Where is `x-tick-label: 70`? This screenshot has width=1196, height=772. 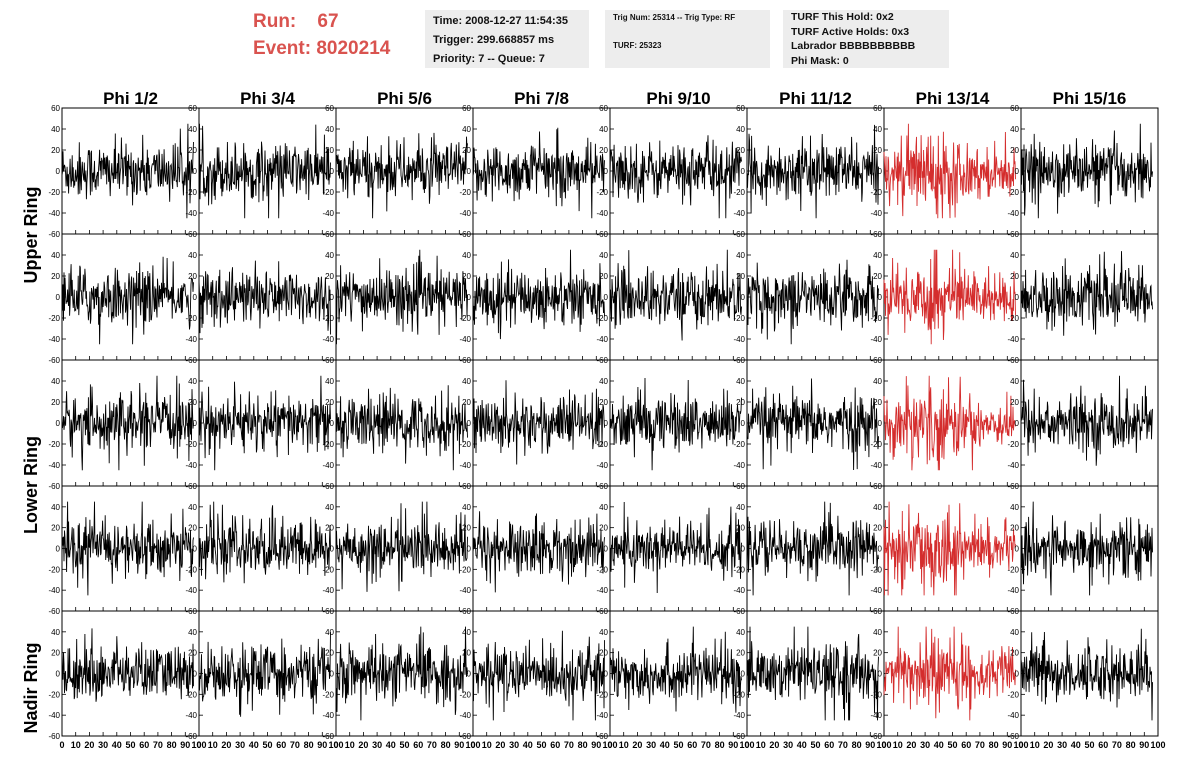 x-tick-label: 70 is located at coordinates (1117, 745).